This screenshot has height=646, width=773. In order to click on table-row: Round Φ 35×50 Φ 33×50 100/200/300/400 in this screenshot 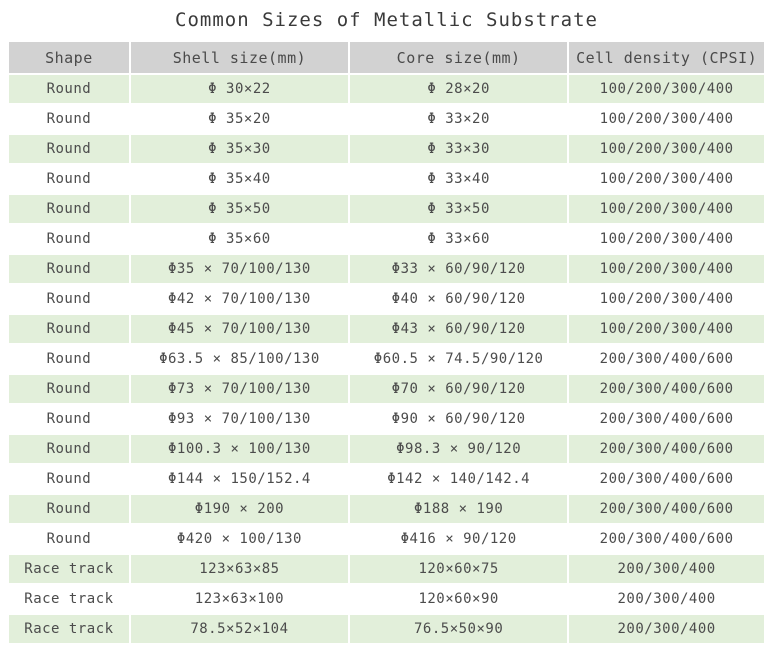, I will do `click(386, 209)`.